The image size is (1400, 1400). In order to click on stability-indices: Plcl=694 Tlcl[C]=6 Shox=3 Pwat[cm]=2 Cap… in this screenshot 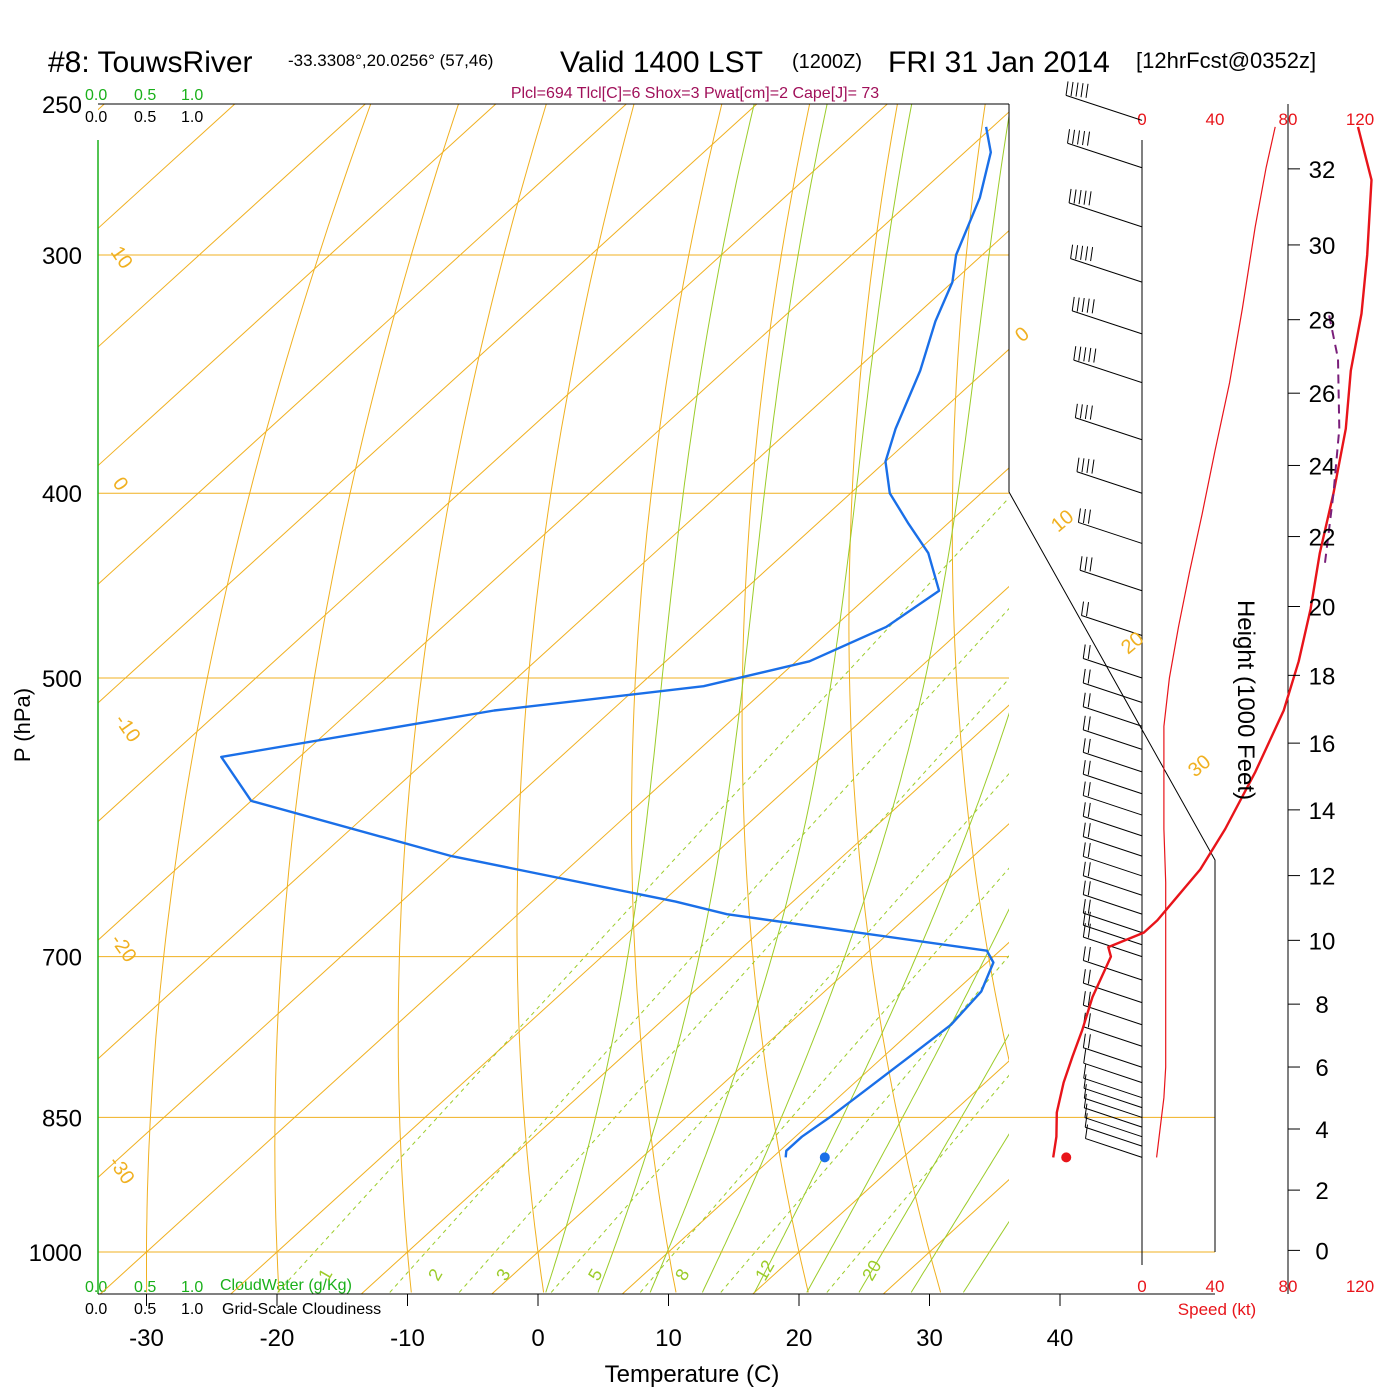, I will do `click(695, 93)`.